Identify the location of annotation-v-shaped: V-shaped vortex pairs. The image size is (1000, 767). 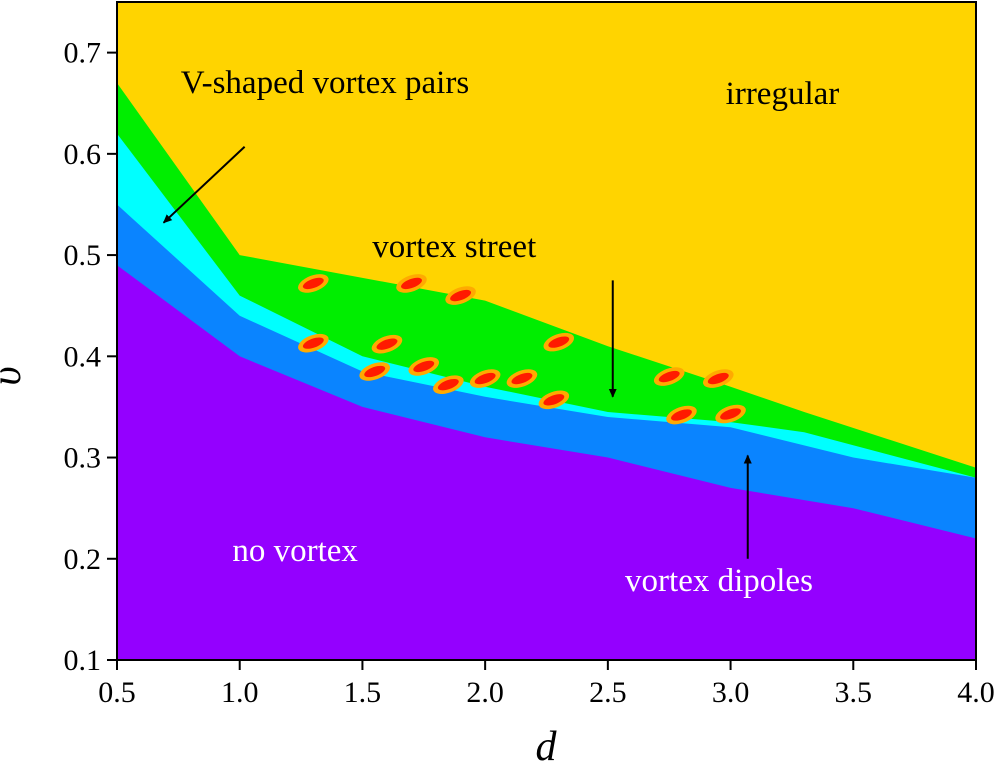
(315, 144).